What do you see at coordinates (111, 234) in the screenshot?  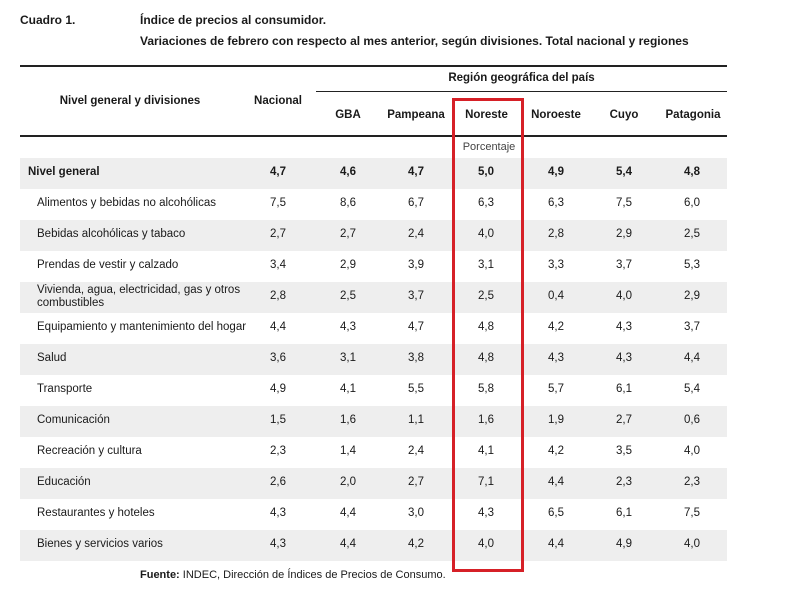 I see `row-label: Bebidas alcohólicas y tabaco` at bounding box center [111, 234].